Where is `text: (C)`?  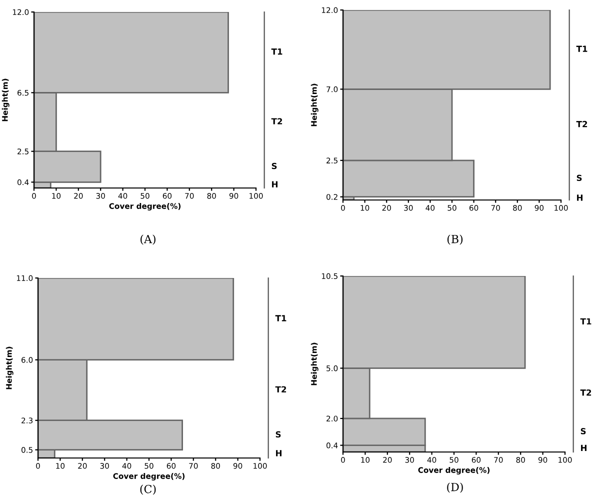
text: (C) is located at coordinates (148, 489).